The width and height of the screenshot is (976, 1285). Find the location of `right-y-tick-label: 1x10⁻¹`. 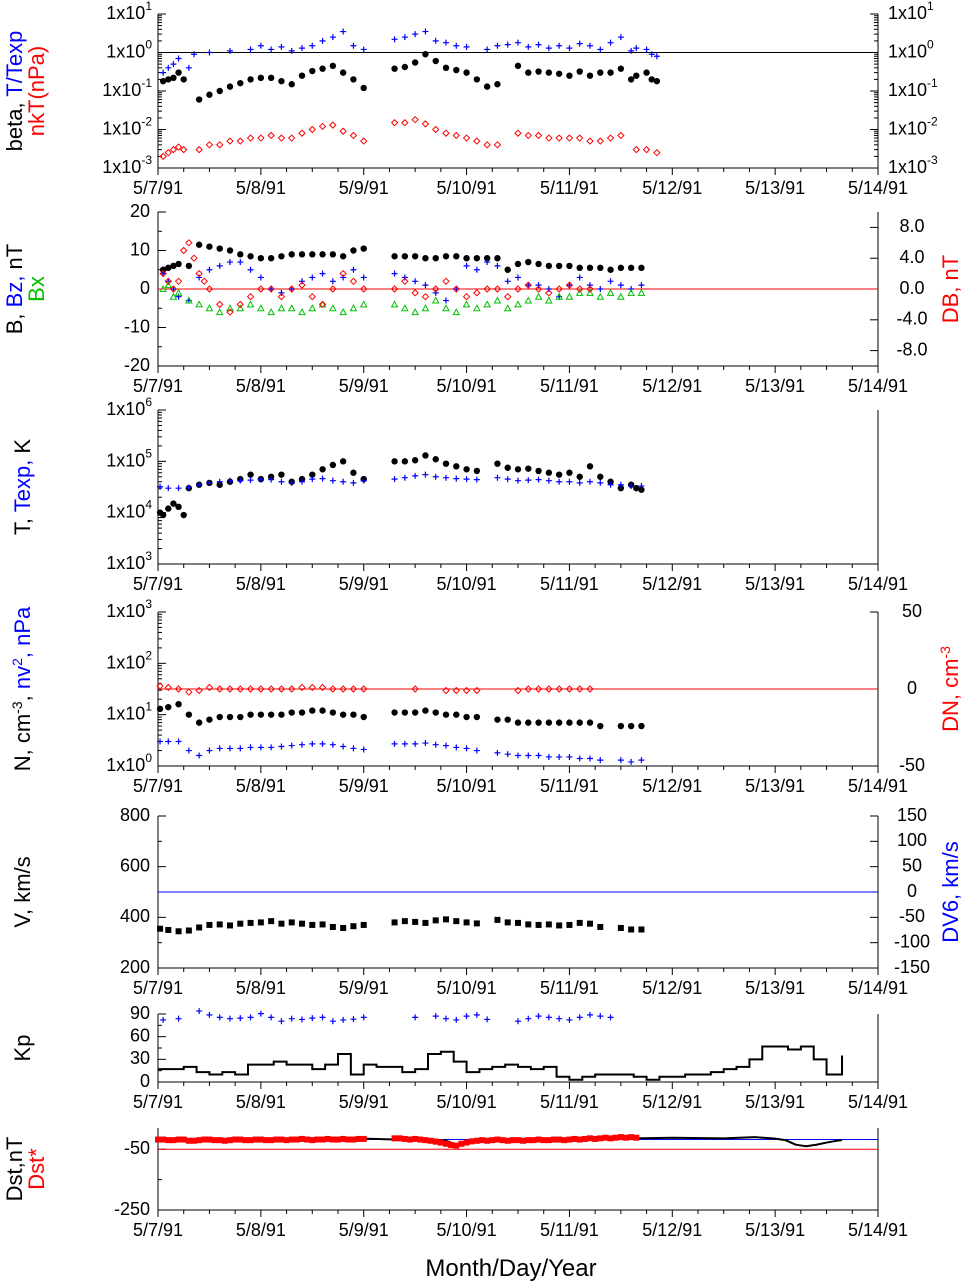

right-y-tick-label: 1x10⁻¹ is located at coordinates (913, 88).